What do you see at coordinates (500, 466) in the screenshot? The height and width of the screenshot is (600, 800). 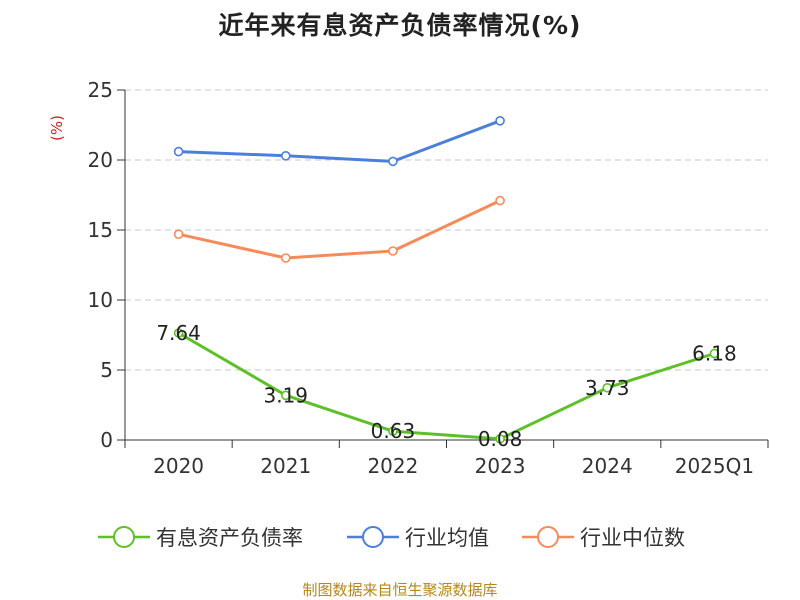 I see `x-tick-label-2023: 2023` at bounding box center [500, 466].